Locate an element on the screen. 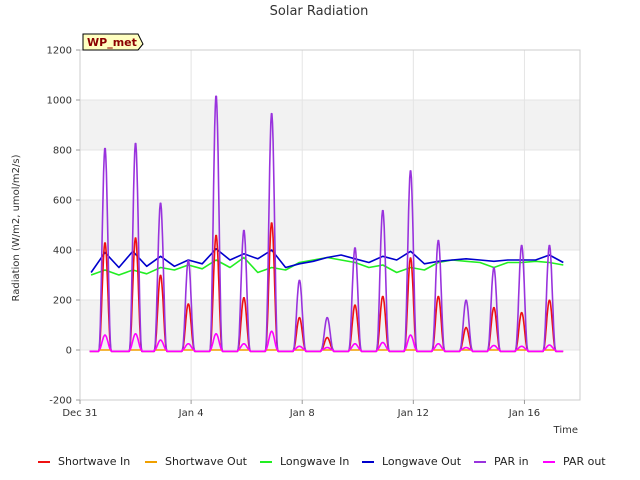 Image resolution: width=640 pixels, height=480 pixels. legend-item: Shortwave In is located at coordinates (84, 461).